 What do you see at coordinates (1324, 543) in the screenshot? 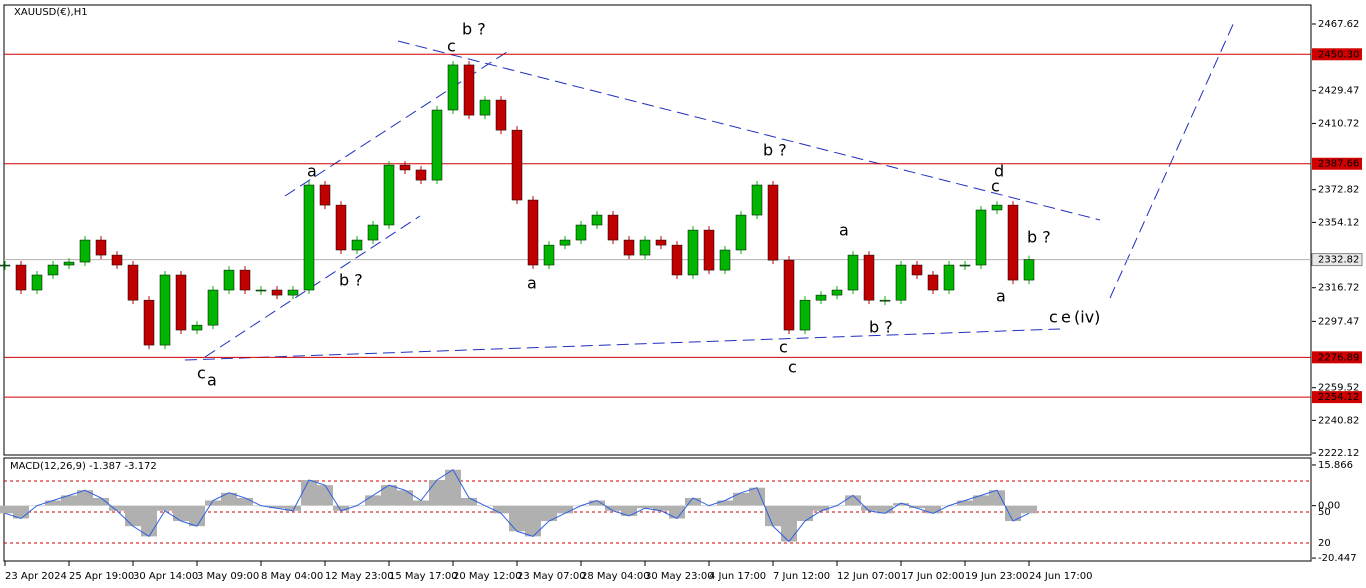
I see `level-label: 20` at bounding box center [1324, 543].